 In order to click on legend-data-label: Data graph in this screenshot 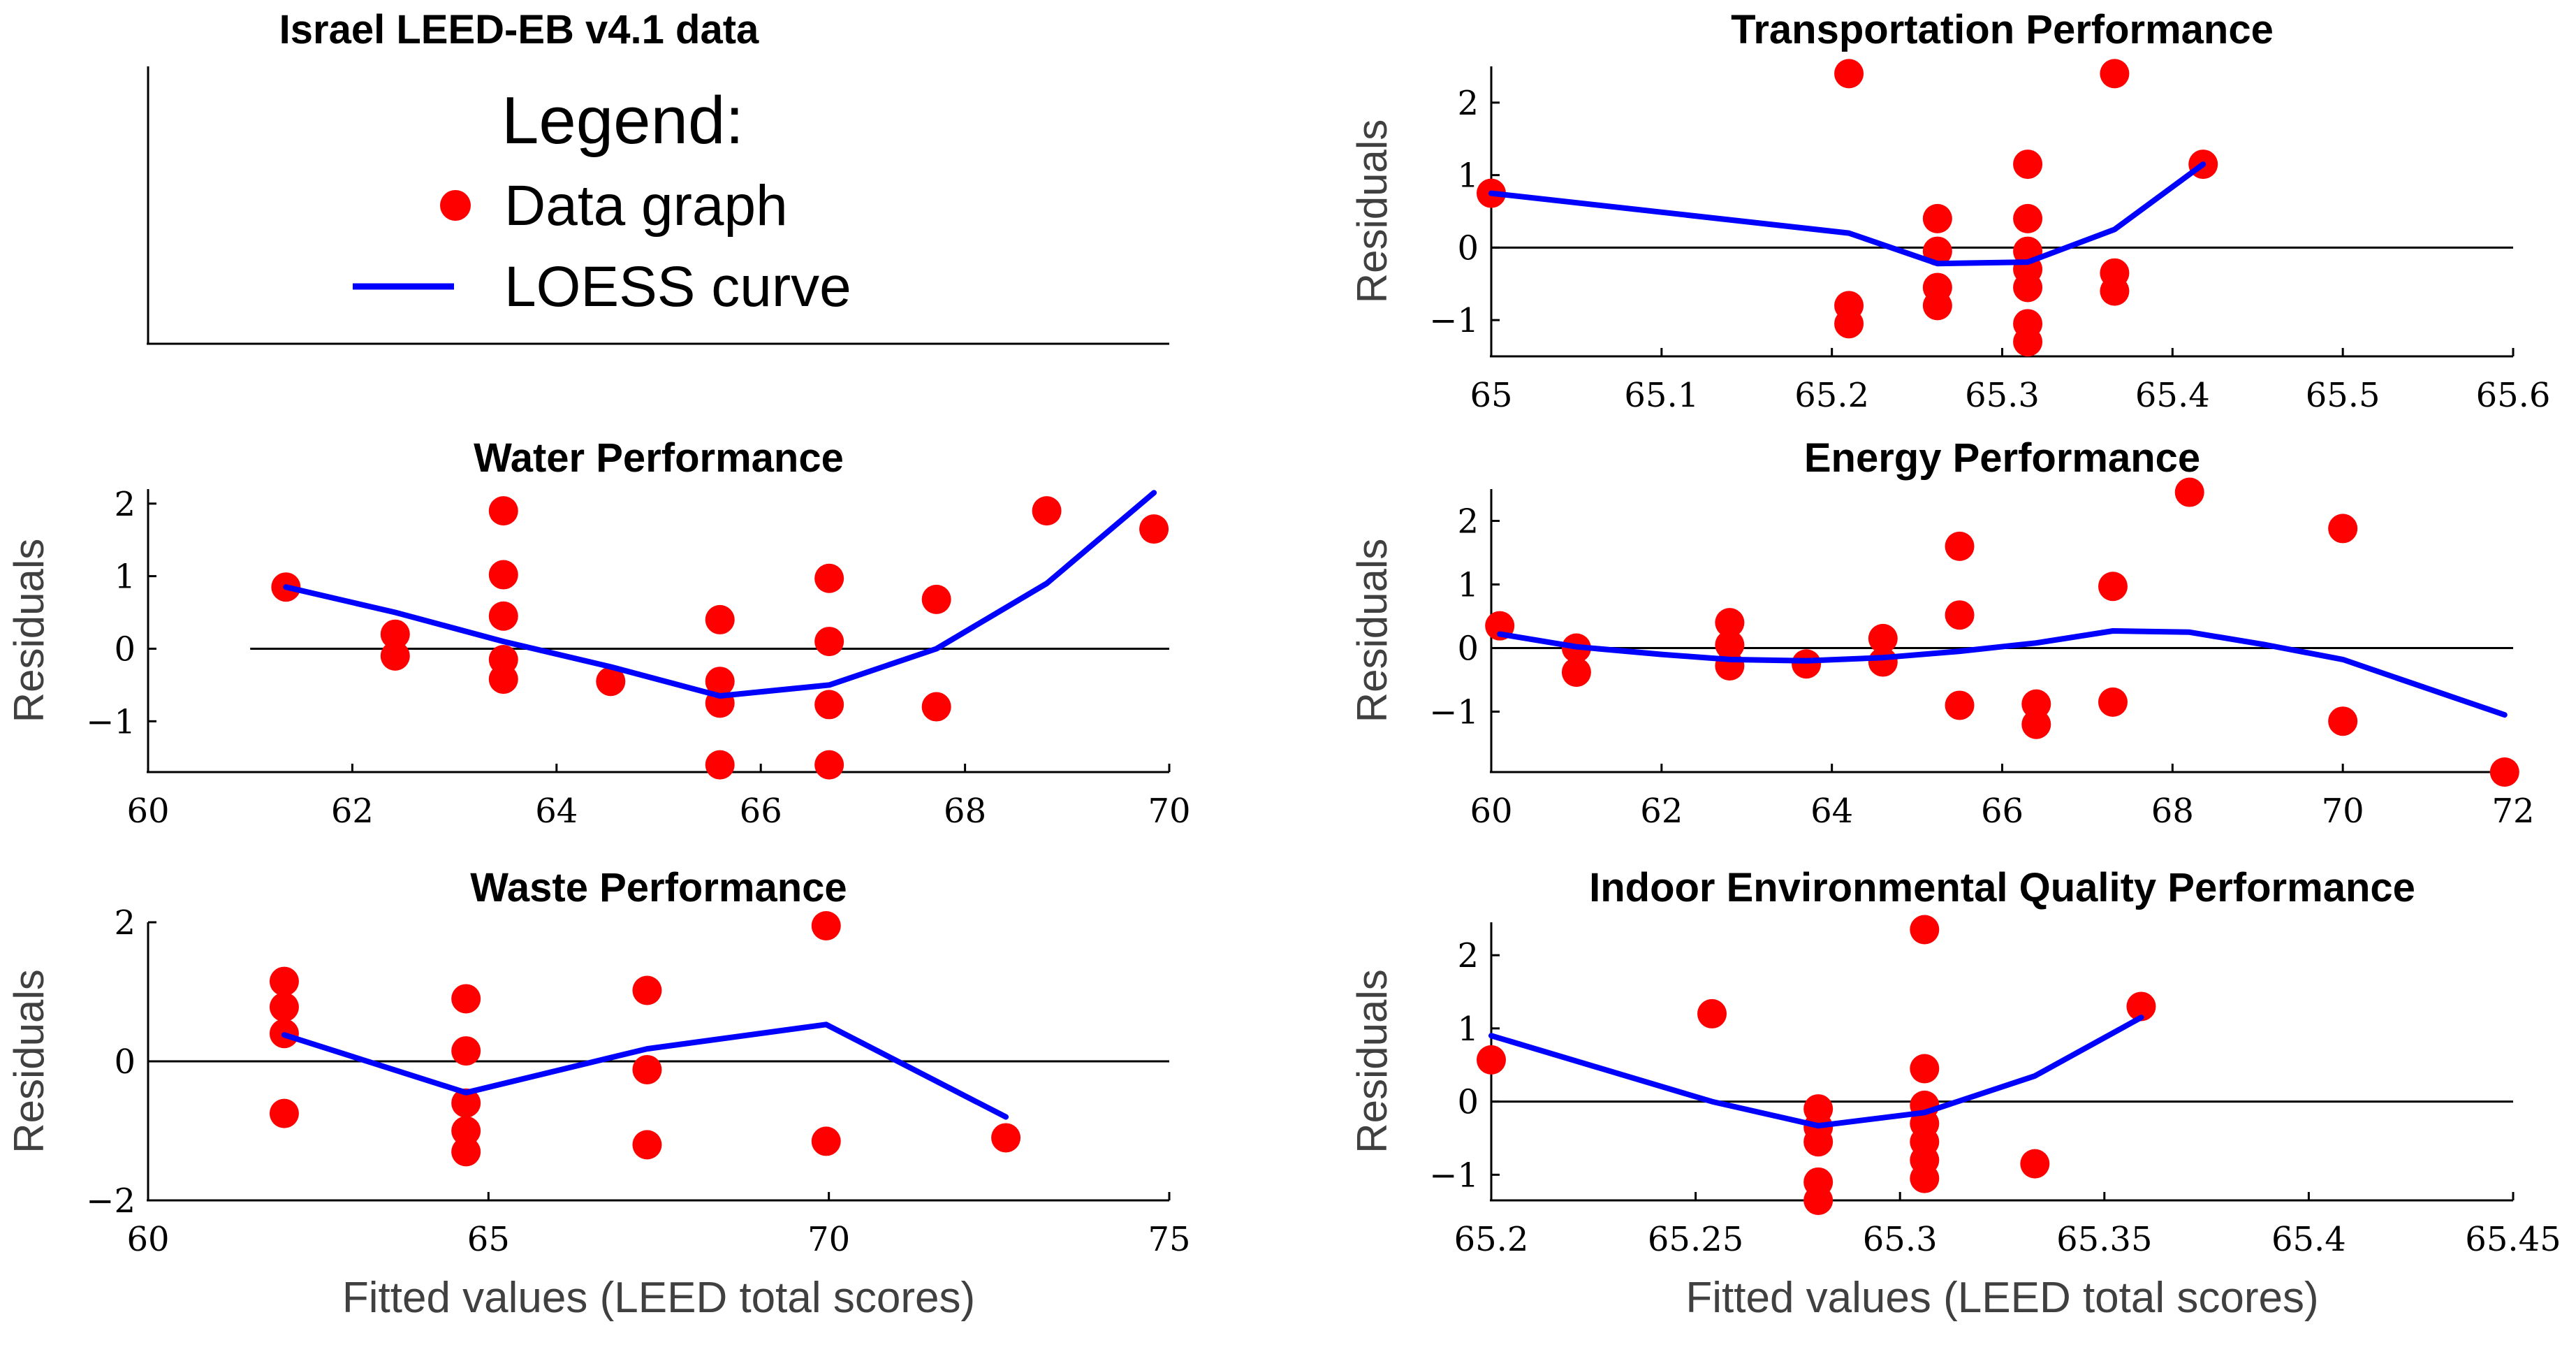, I will do `click(646, 206)`.